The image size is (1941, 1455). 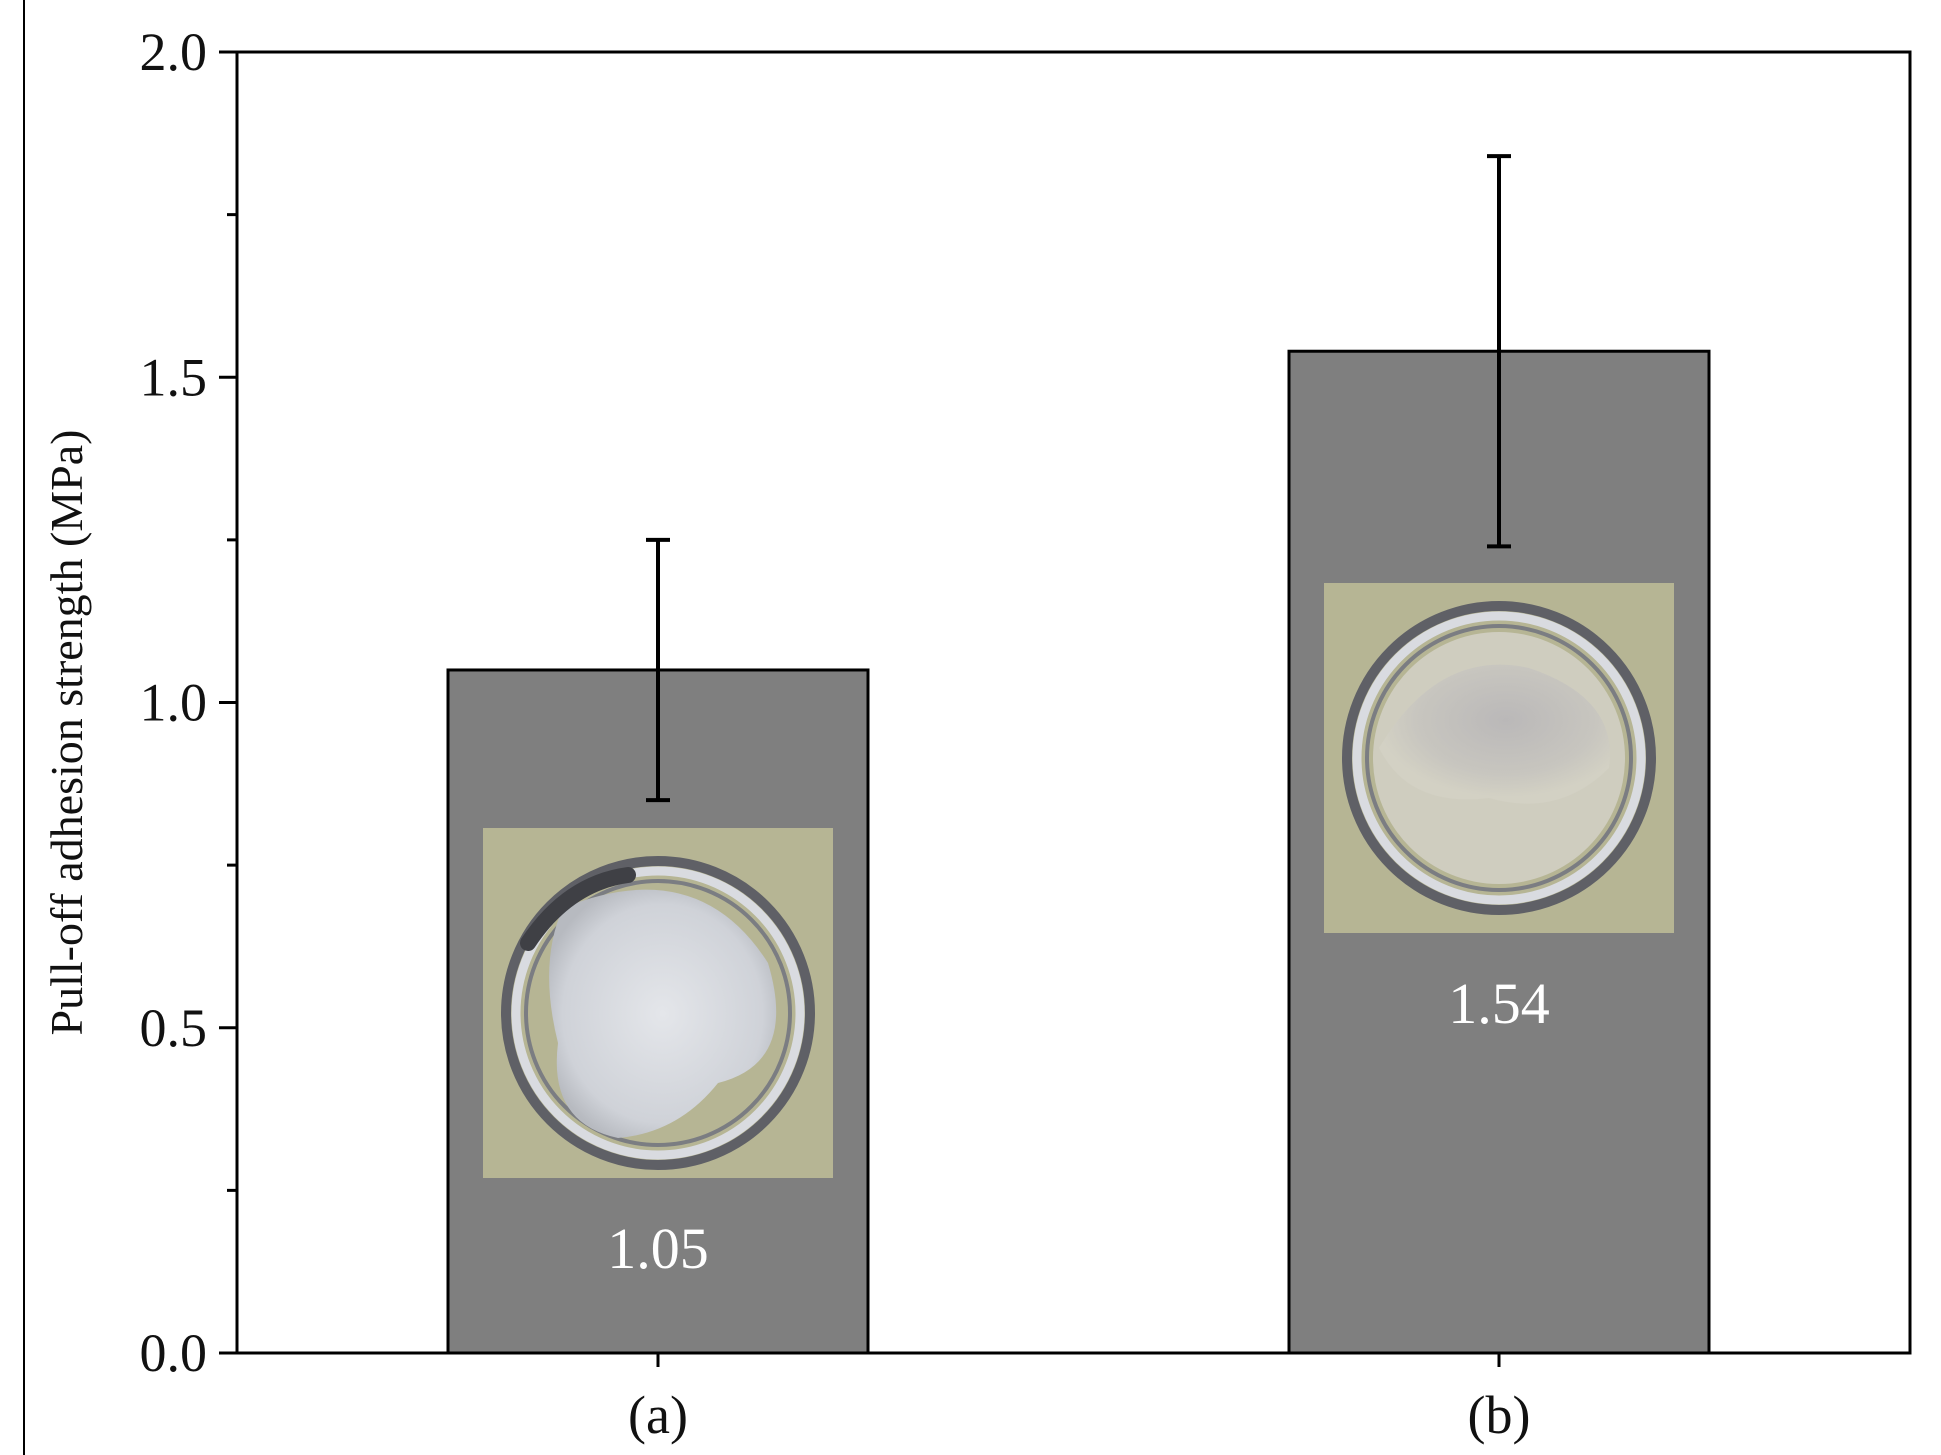 I want to click on y-axis-tick-labels: 0.0 0.5 1.0 1.5 2.0, so click(x=174, y=702).